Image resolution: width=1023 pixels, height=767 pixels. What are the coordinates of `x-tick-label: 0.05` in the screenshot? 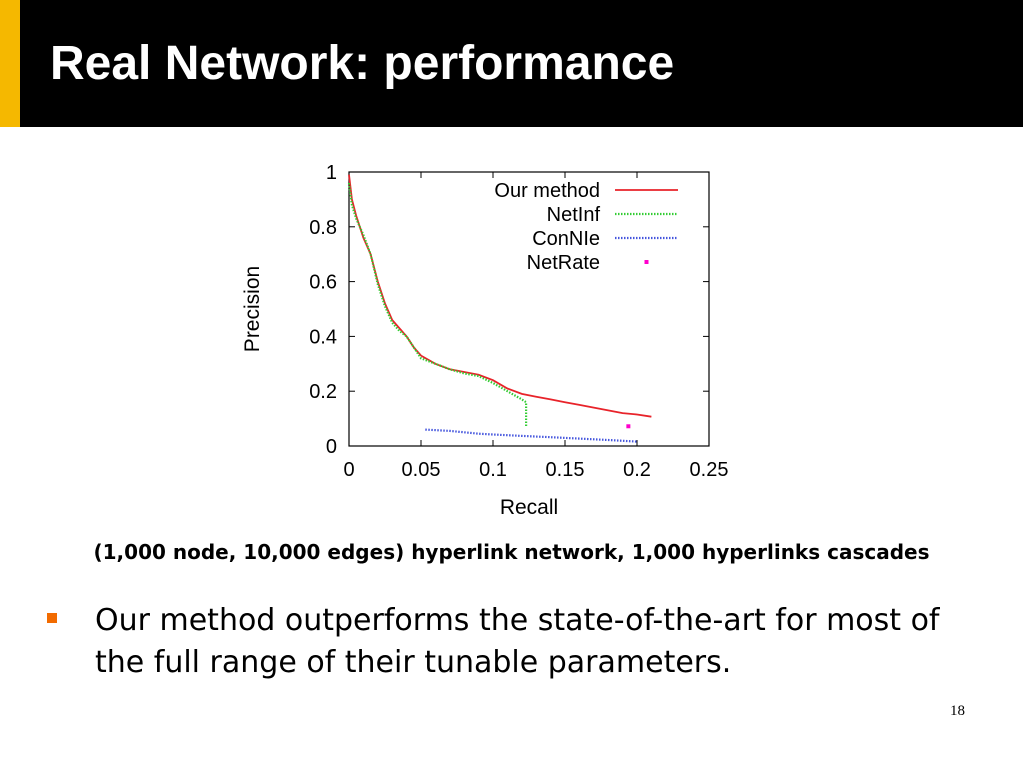 It's located at (421, 470).